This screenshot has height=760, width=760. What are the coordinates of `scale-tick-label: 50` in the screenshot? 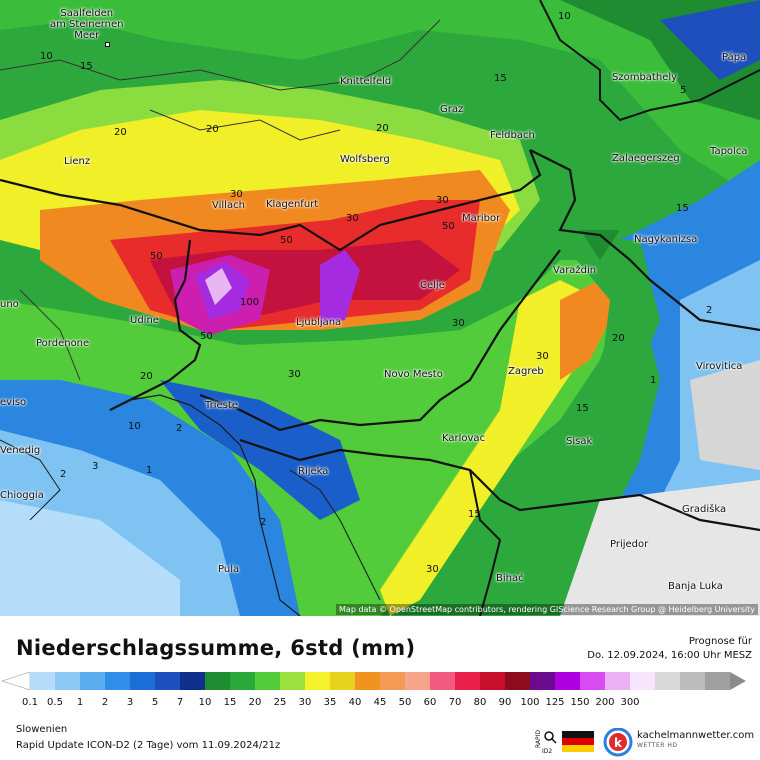 It's located at (405, 702).